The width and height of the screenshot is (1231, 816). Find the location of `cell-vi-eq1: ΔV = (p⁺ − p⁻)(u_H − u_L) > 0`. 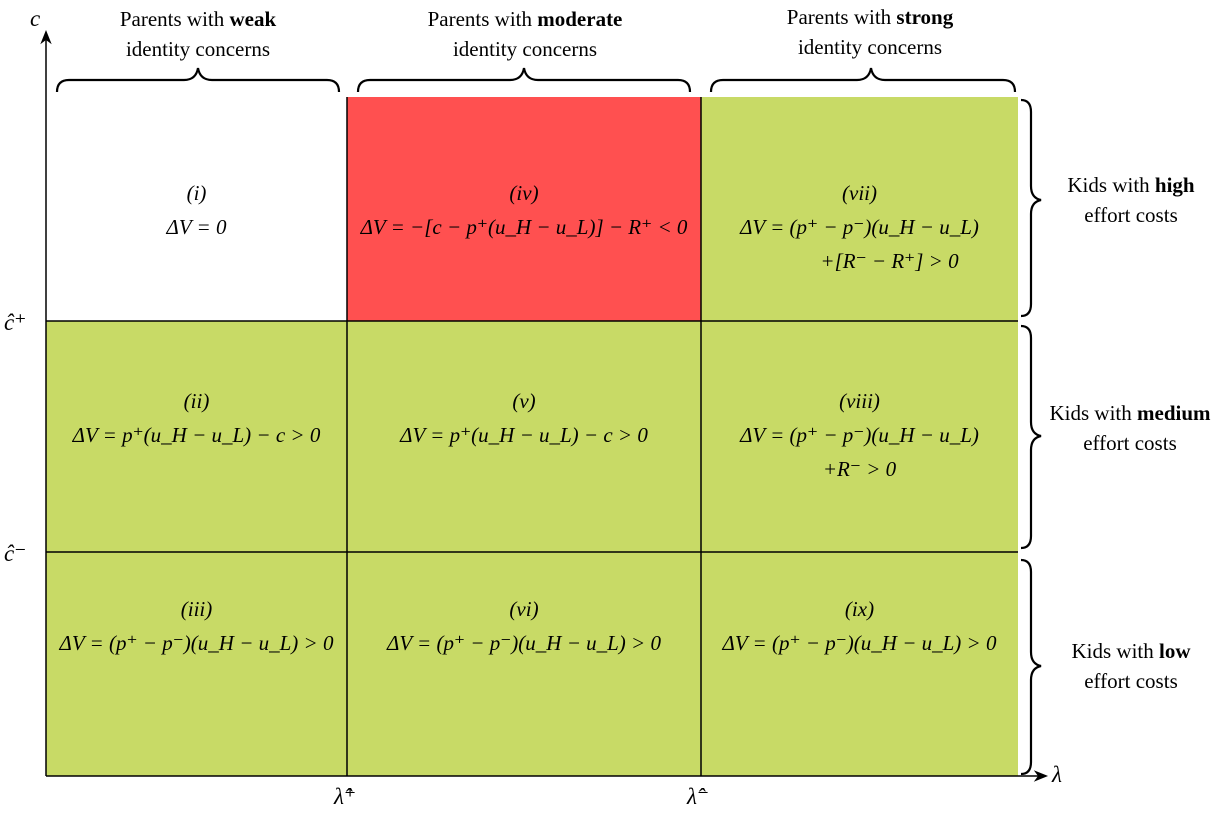

cell-vi-eq1: ΔV = (p⁺ − p⁻)(u_H − u_L) > 0 is located at coordinates (524, 643).